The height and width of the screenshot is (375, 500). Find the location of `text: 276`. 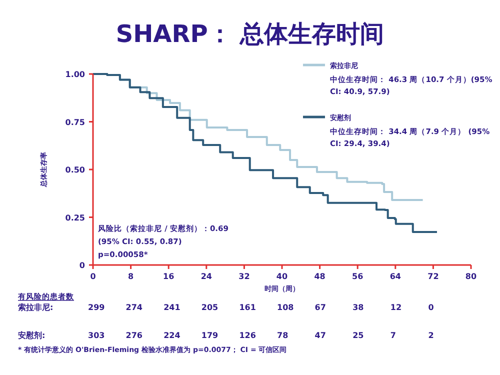

text: 276 is located at coordinates (134, 335).